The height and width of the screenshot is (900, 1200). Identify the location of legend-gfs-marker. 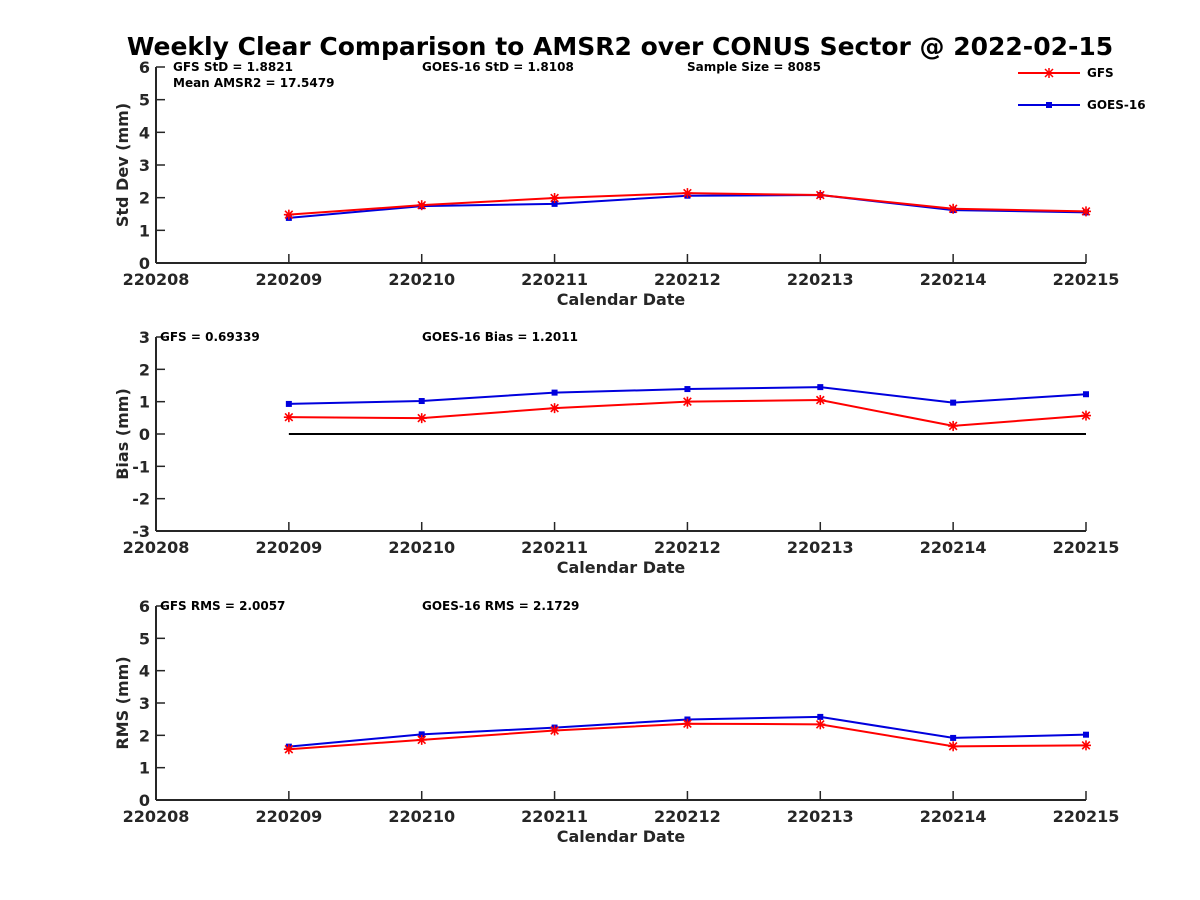
(1049, 73).